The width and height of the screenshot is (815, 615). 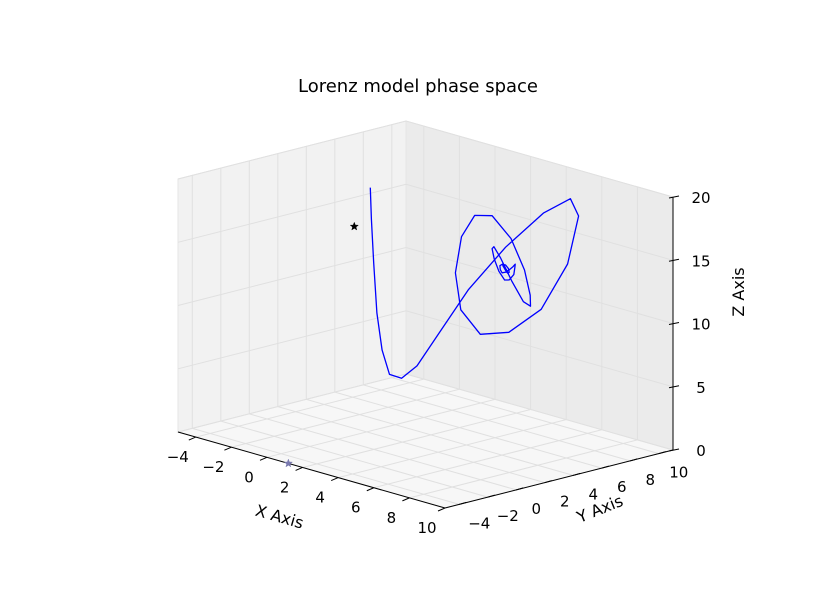 What do you see at coordinates (213, 467) in the screenshot?
I see `x-tick-label: −2` at bounding box center [213, 467].